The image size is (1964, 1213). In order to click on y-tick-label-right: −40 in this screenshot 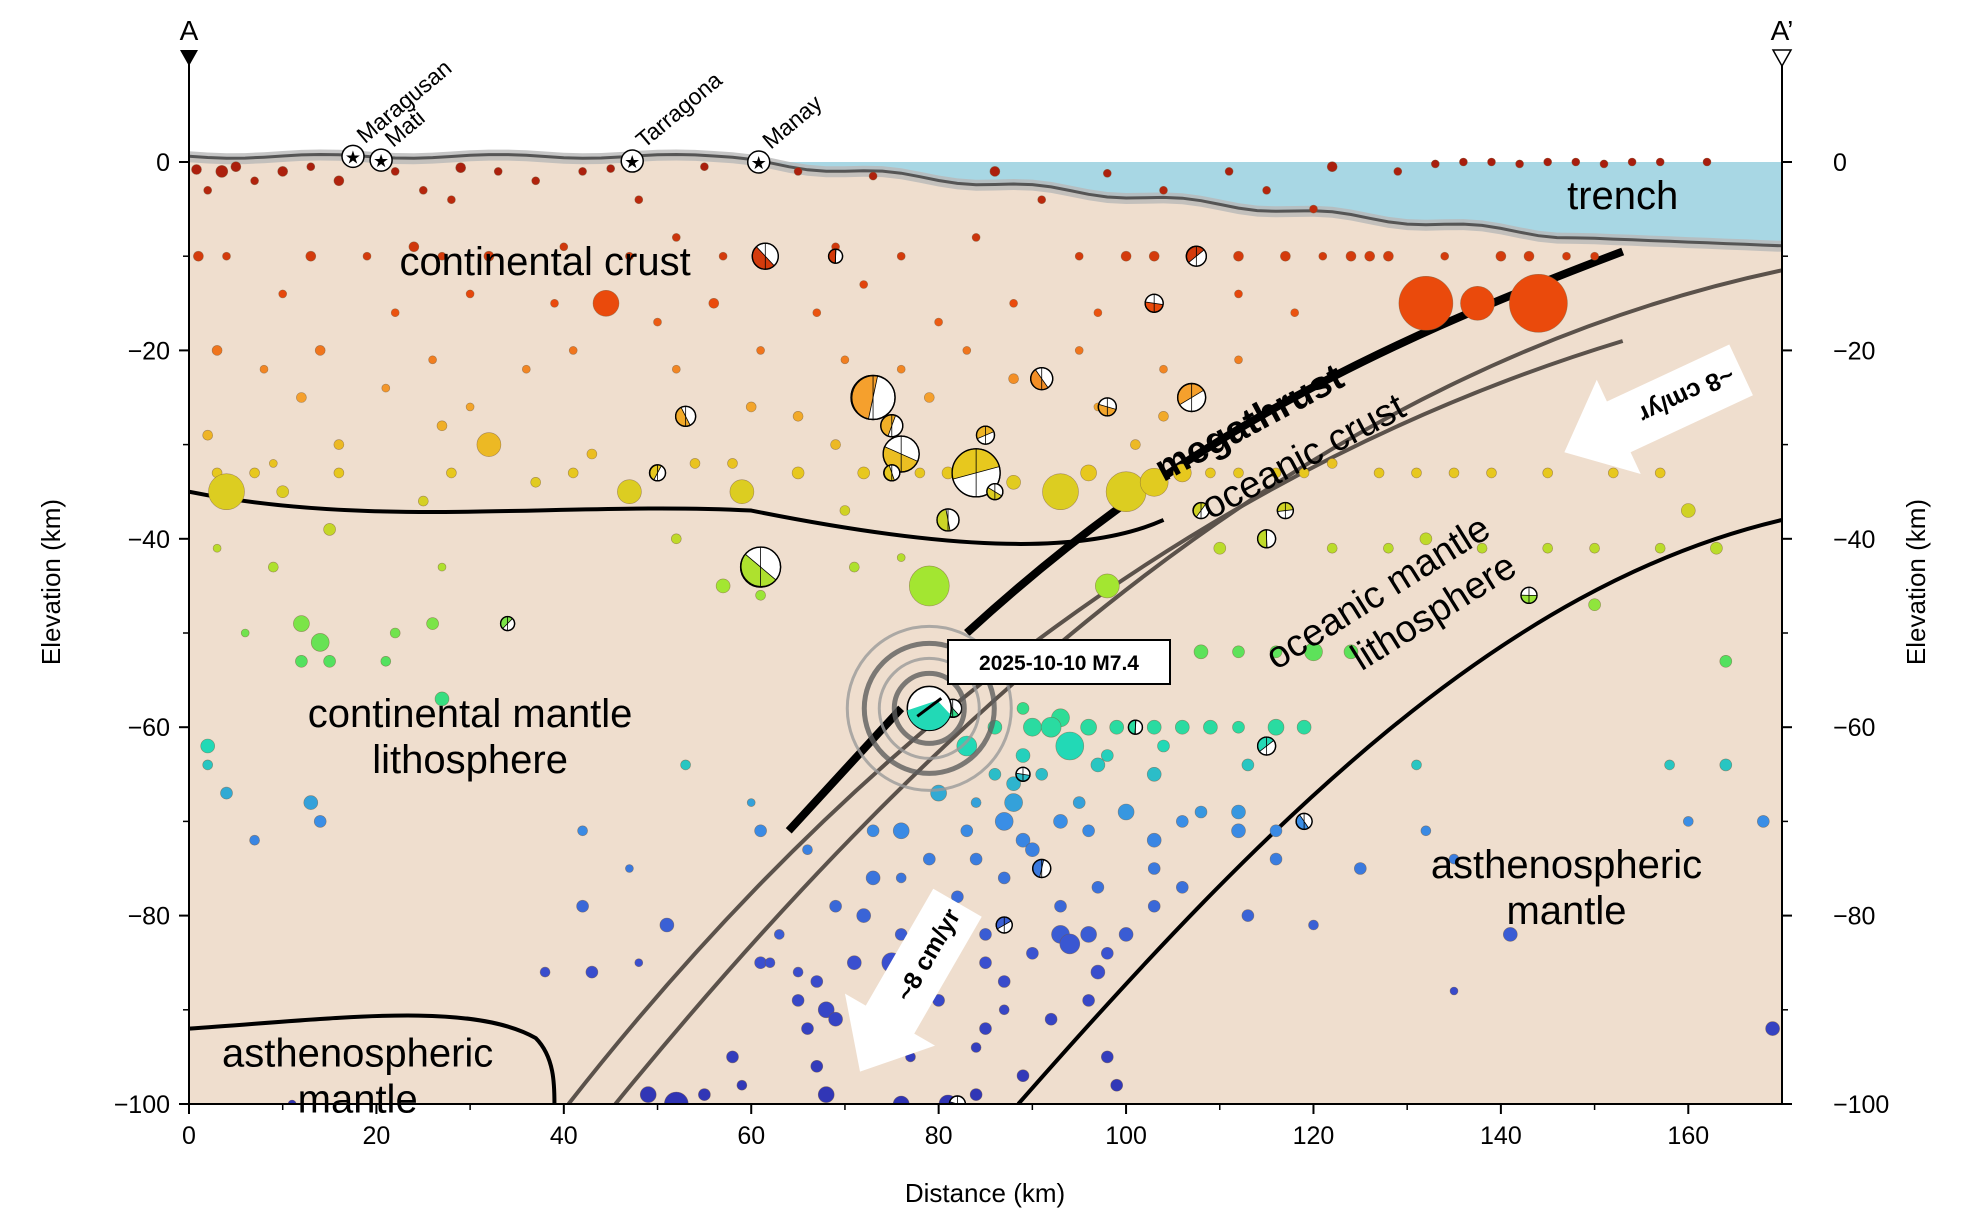, I will do `click(1854, 540)`.